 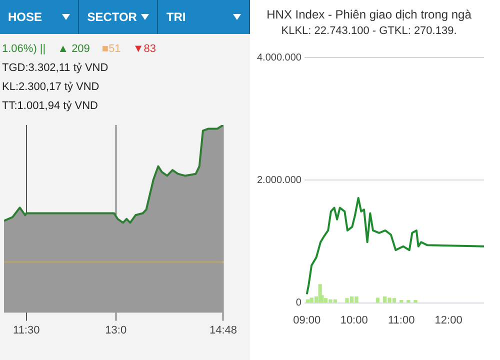 What do you see at coordinates (223, 330) in the screenshot?
I see `x-tick-label: 14:48` at bounding box center [223, 330].